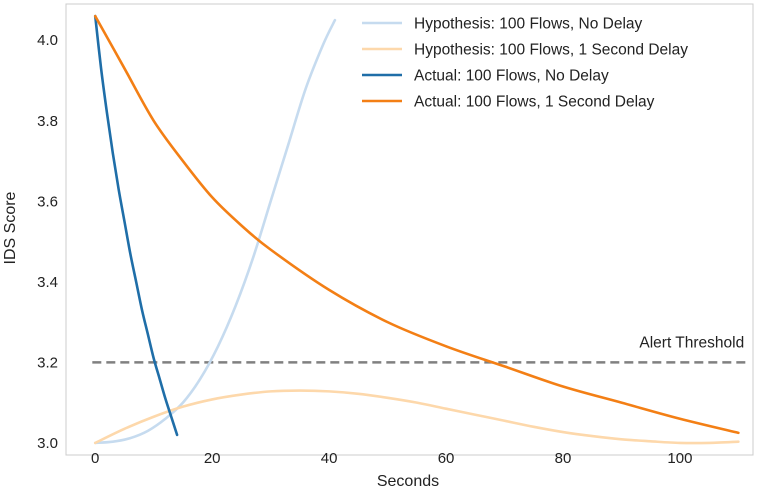 The height and width of the screenshot is (488, 758). Describe the element at coordinates (534, 102) in the screenshot. I see `legend-label: Actual: 100 Flows, 1 Second Delay` at that location.